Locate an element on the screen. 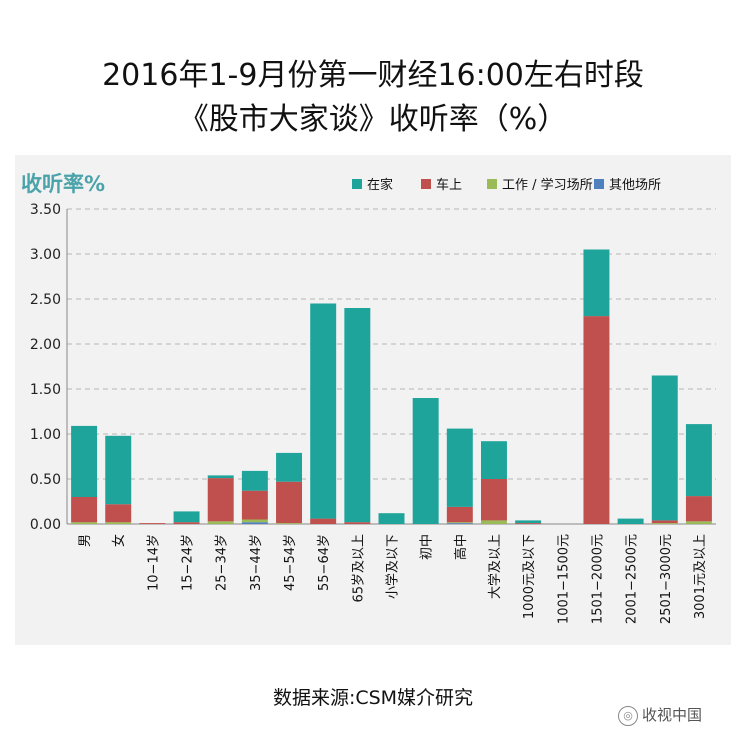 Image resolution: width=746 pixels, height=745 pixels. y-tick-label: 3.50 is located at coordinates (45, 210).